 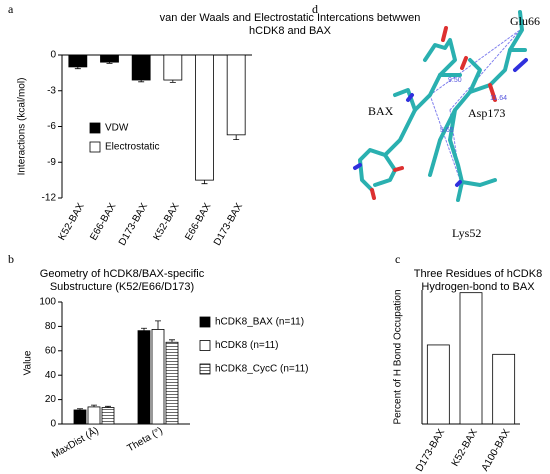 What do you see at coordinates (397, 259) in the screenshot?
I see `panel-label: c` at bounding box center [397, 259].